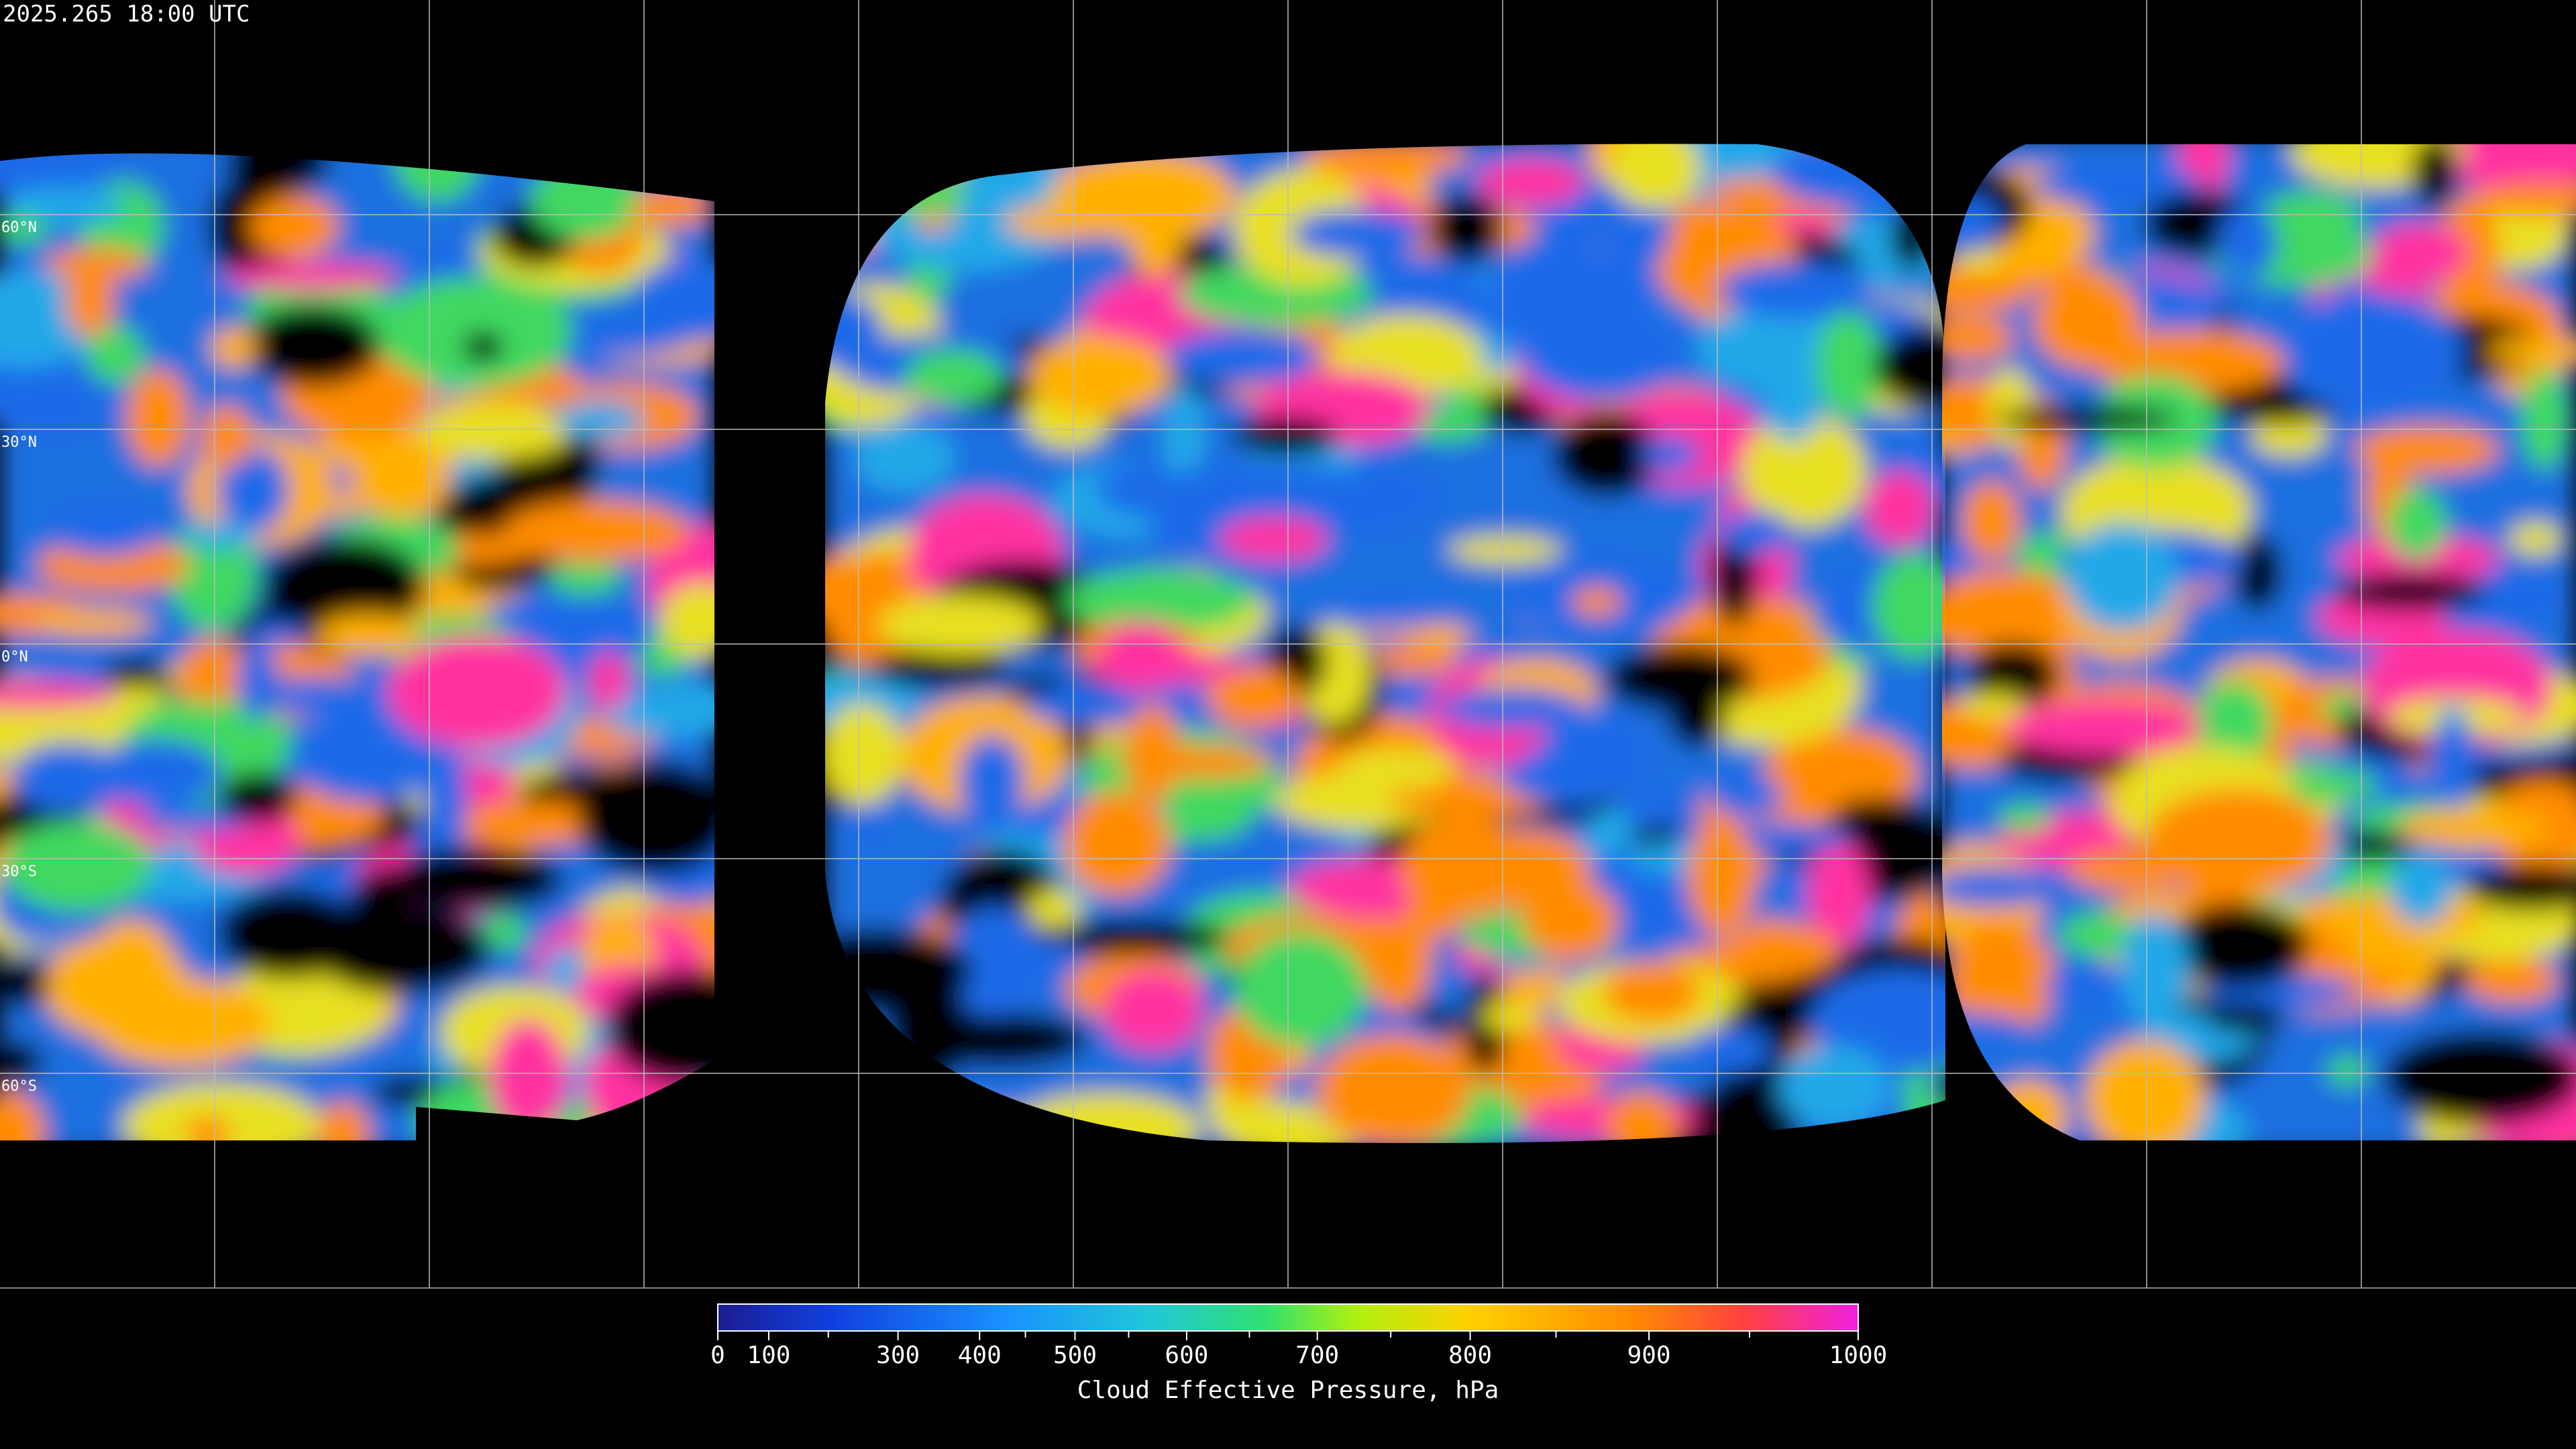  Describe the element at coordinates (19, 442) in the screenshot. I see `latitude-label: 30°N` at that location.